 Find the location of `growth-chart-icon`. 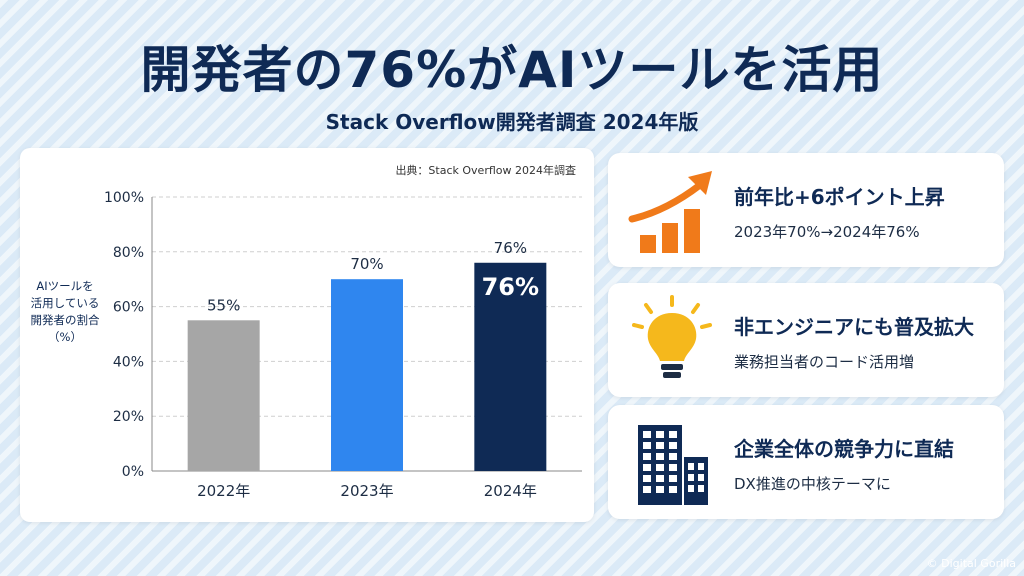

growth-chart-icon is located at coordinates (670, 212).